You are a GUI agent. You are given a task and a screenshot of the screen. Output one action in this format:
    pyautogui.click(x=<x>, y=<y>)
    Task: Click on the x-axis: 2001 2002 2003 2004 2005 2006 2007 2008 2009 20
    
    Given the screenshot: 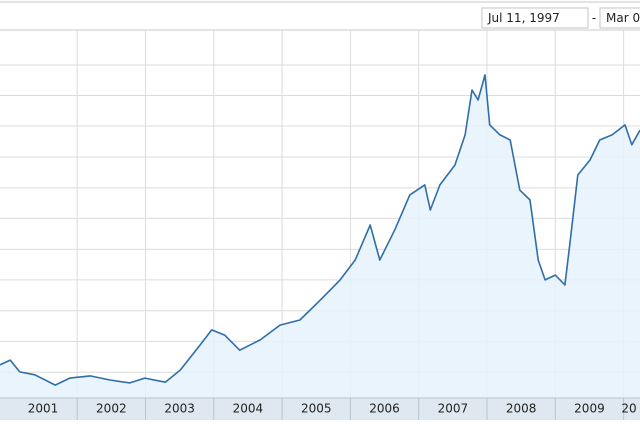 What is the action you would take?
    pyautogui.click(x=332, y=409)
    